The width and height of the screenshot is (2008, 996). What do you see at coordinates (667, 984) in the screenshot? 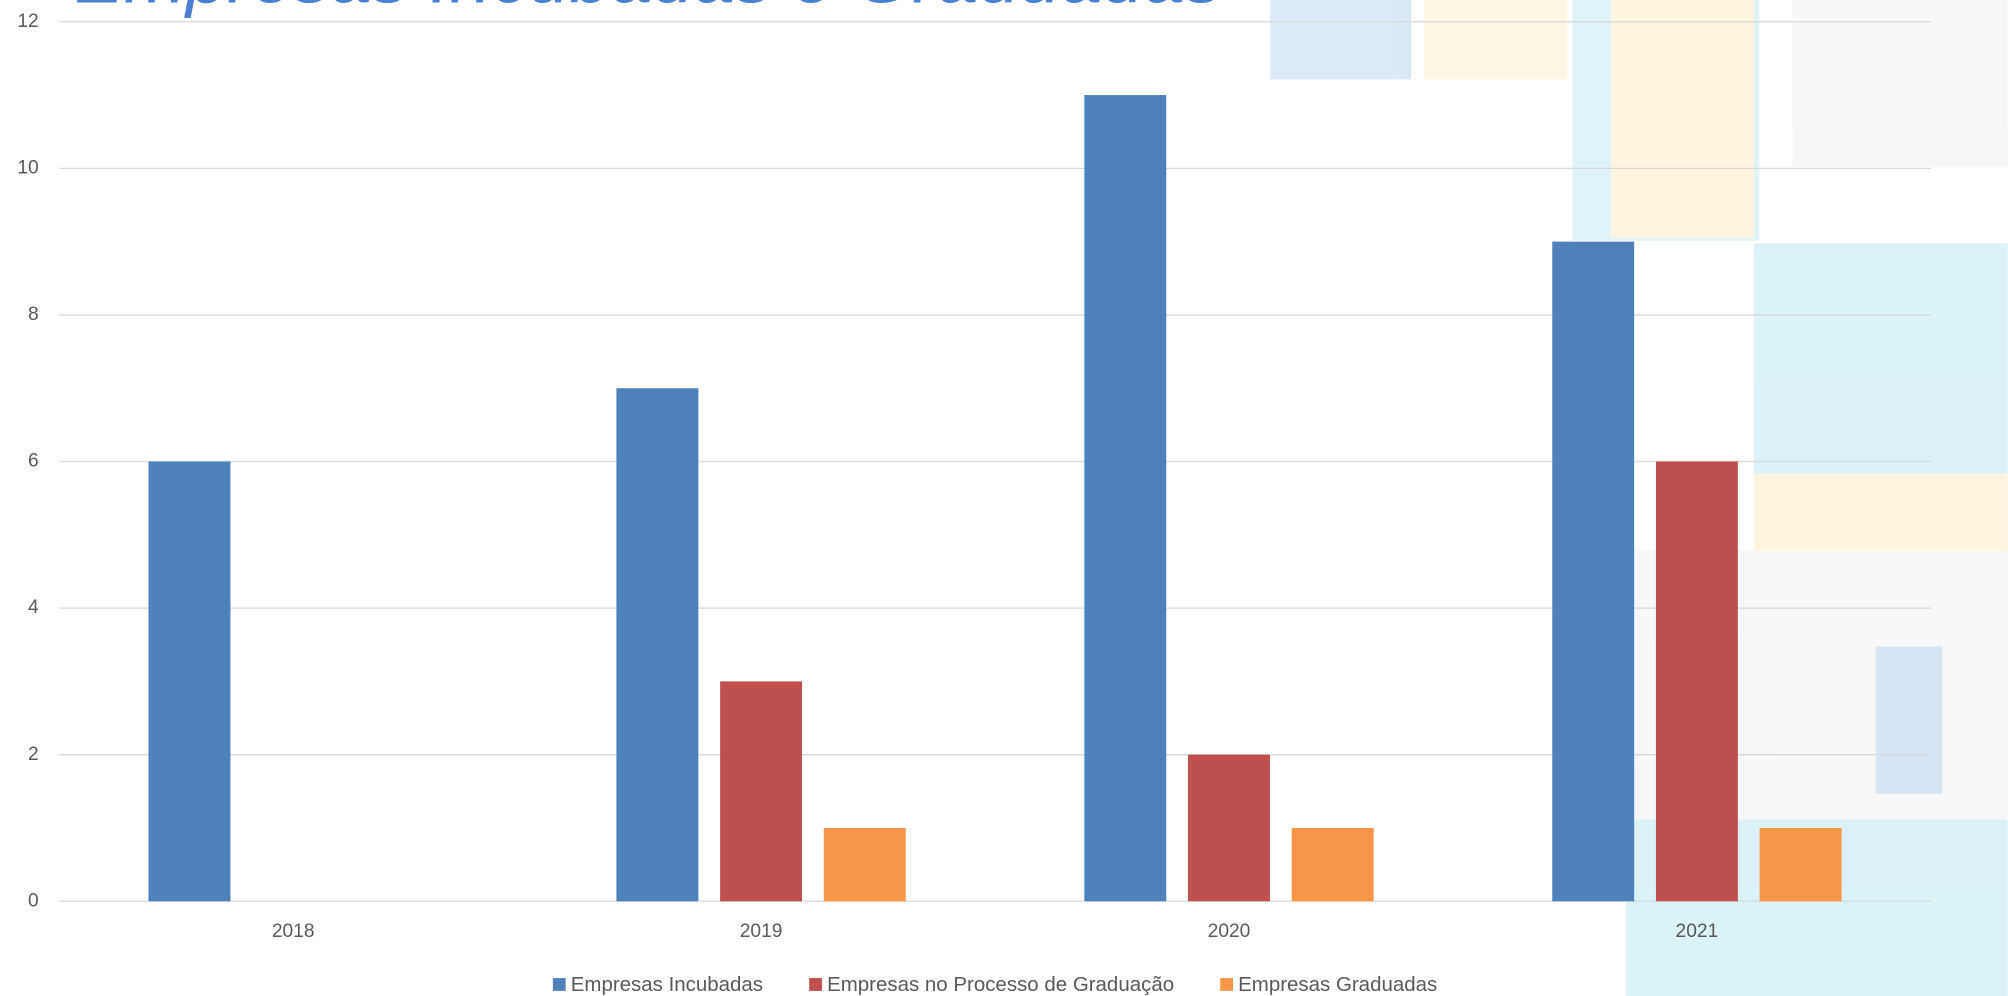
I see `legend-label: Empresas Incubadas` at bounding box center [667, 984].